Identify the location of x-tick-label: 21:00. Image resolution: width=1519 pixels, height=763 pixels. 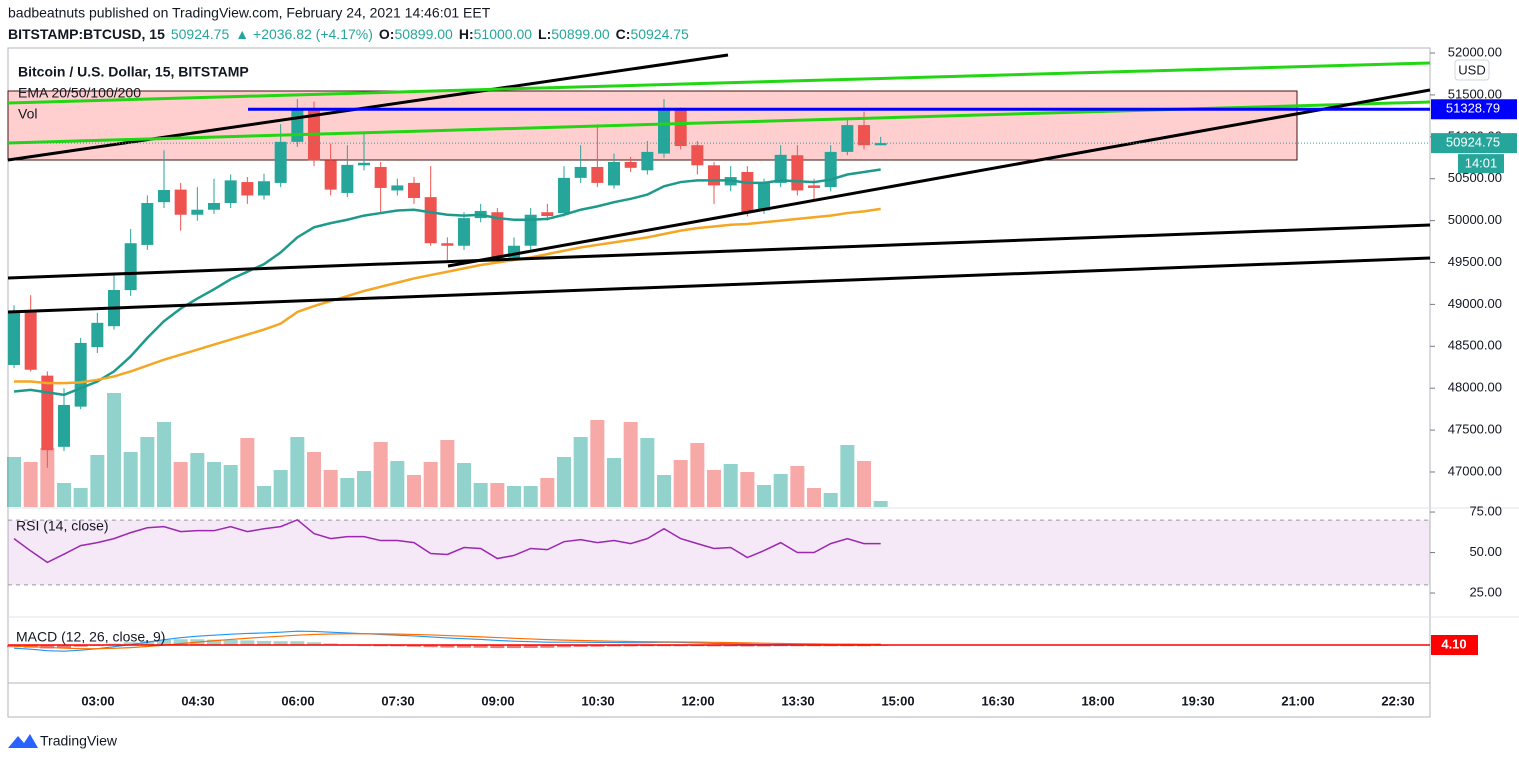
(1297, 700).